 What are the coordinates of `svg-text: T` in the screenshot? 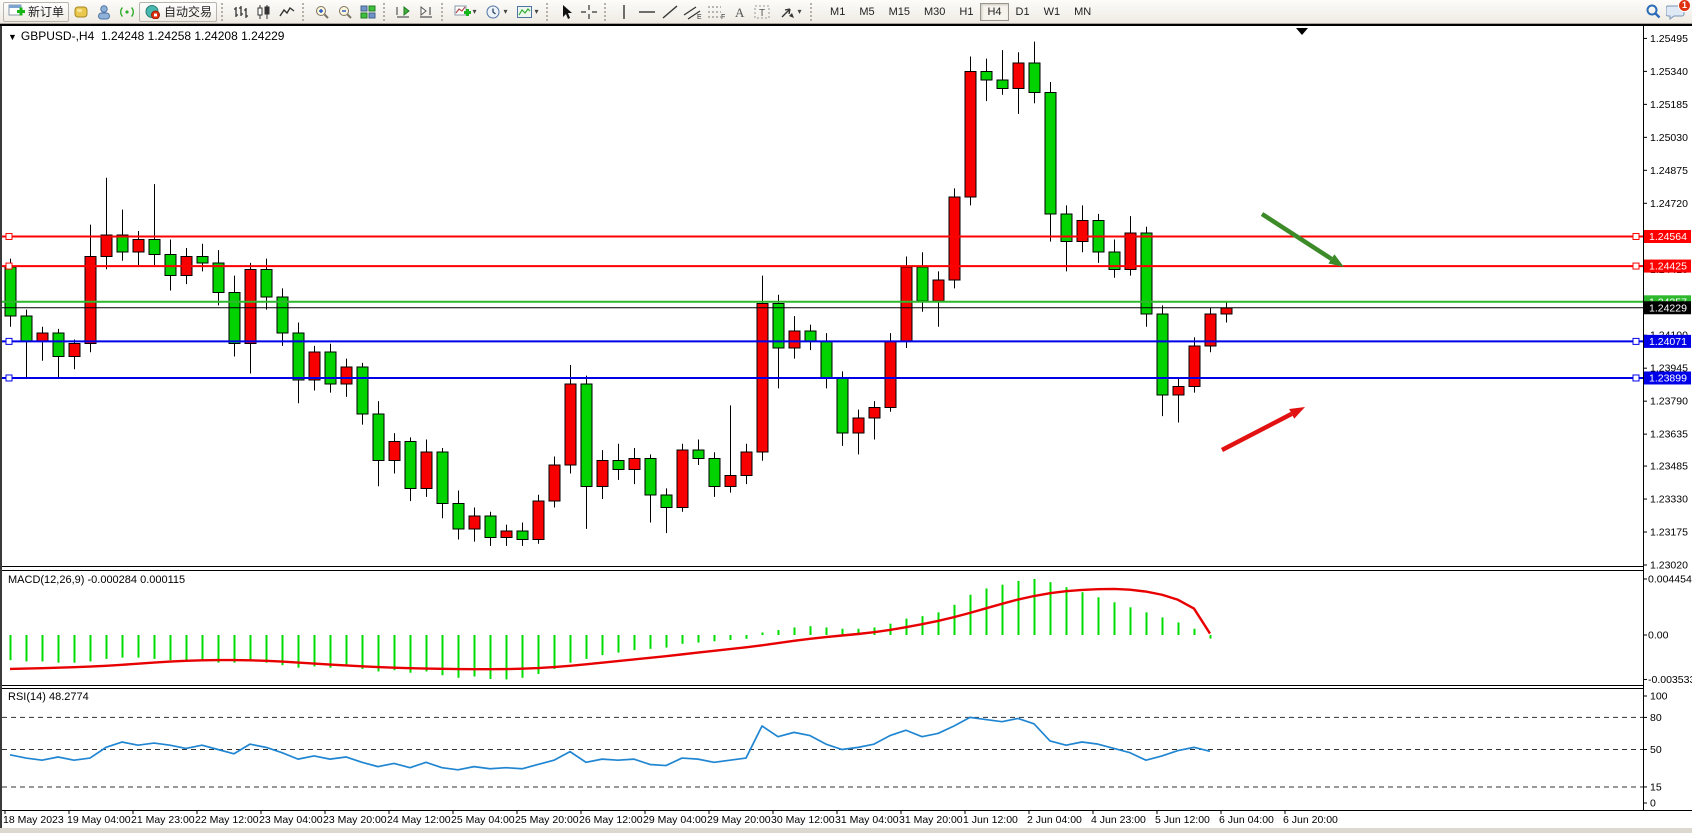 It's located at (762, 13).